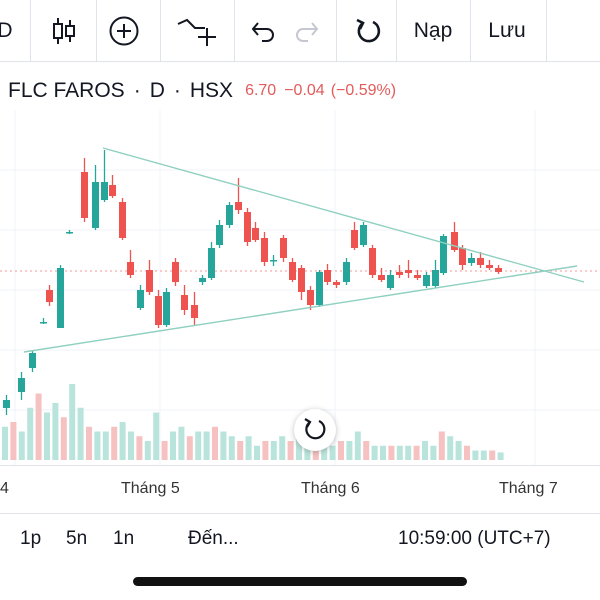 The width and height of the screenshot is (600, 600). I want to click on reset-icon, so click(315, 429).